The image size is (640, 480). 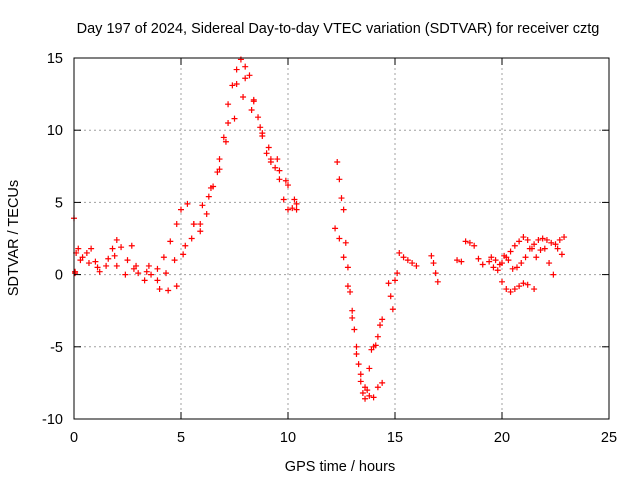 I want to click on x-tick-labels: 0 5 10 15 20 25, so click(x=343, y=438).